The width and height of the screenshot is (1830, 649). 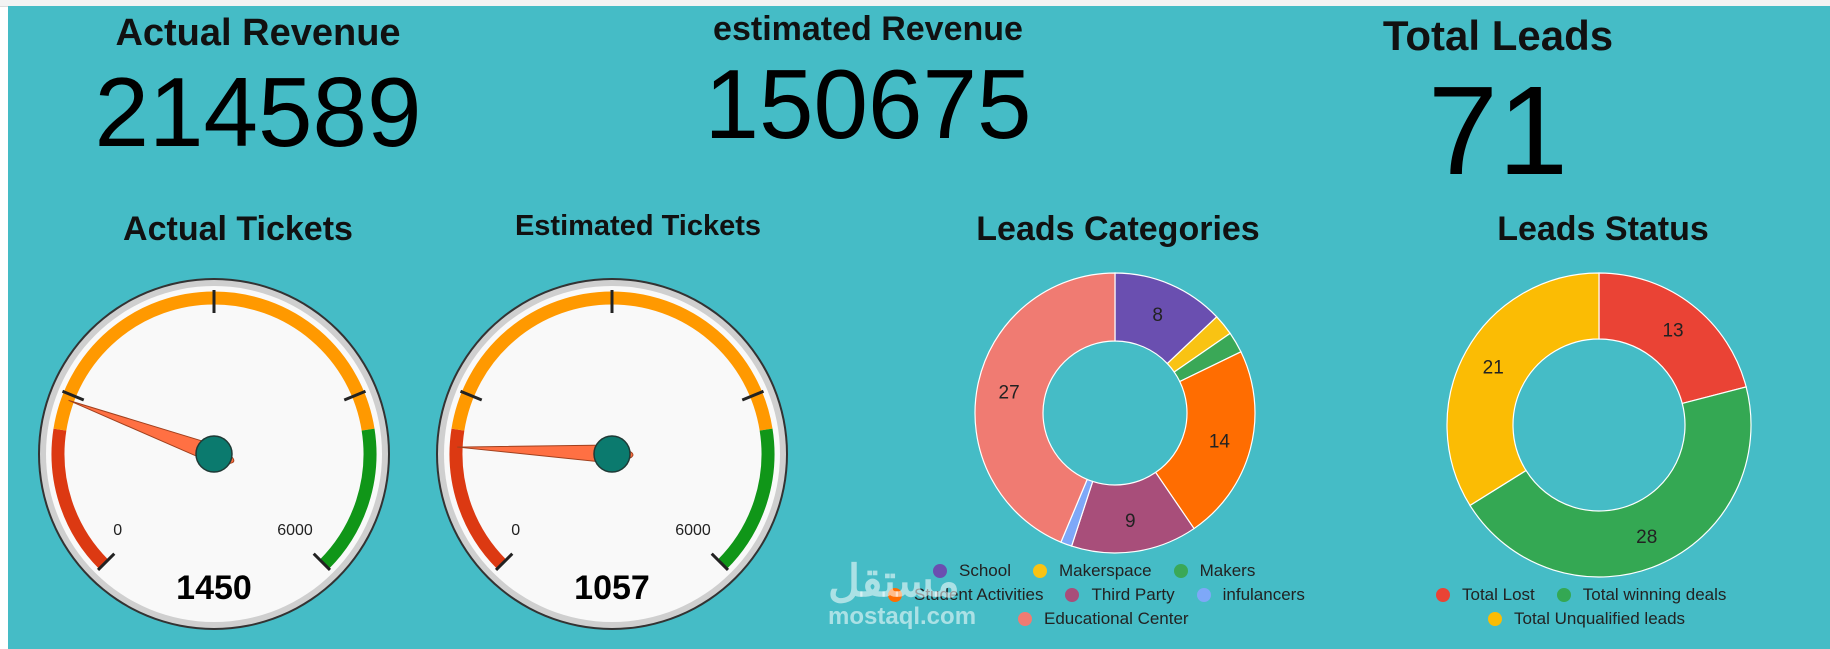 I want to click on legend-label: Third Party, so click(x=1133, y=594).